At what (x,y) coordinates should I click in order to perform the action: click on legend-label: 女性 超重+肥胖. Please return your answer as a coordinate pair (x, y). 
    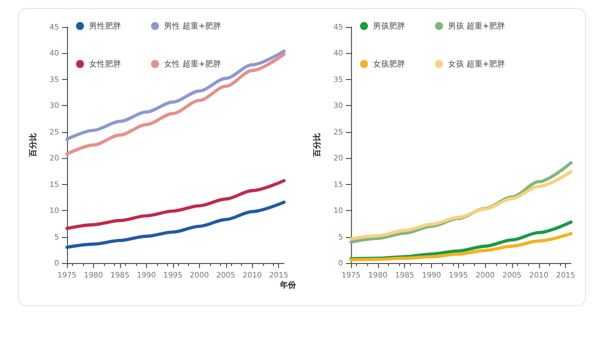
    Looking at the image, I should click on (193, 64).